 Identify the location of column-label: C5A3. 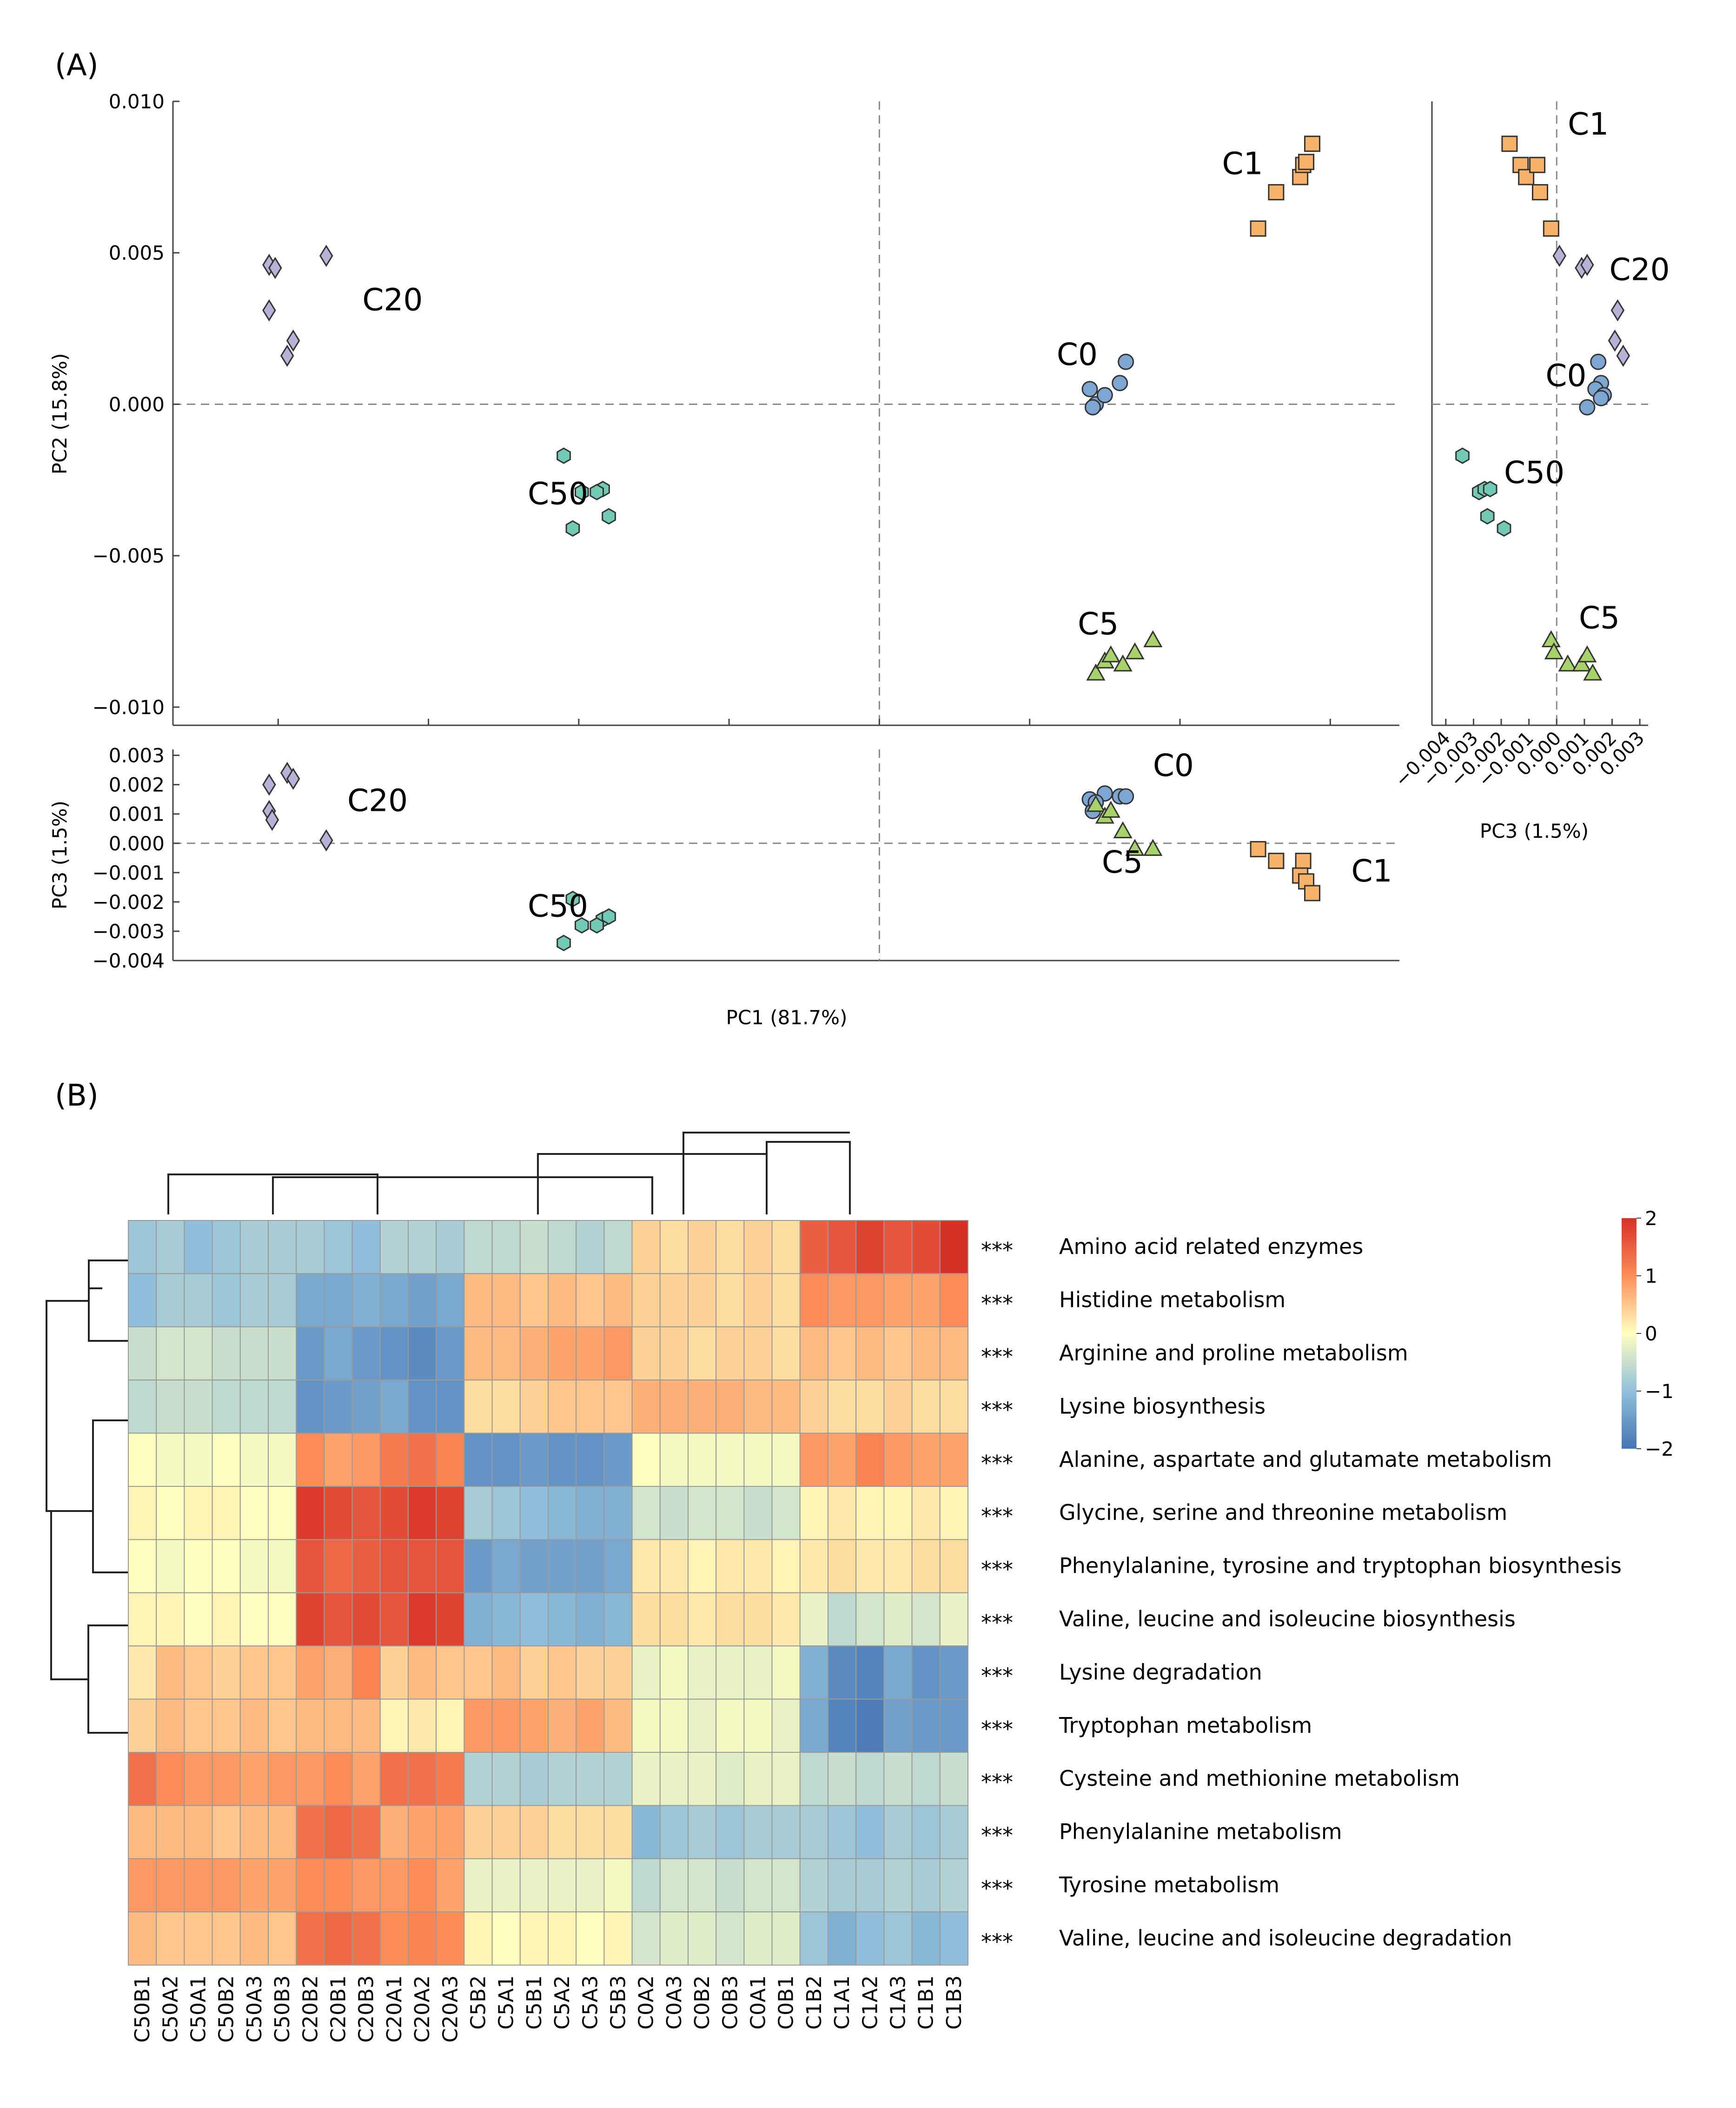
(590, 2003).